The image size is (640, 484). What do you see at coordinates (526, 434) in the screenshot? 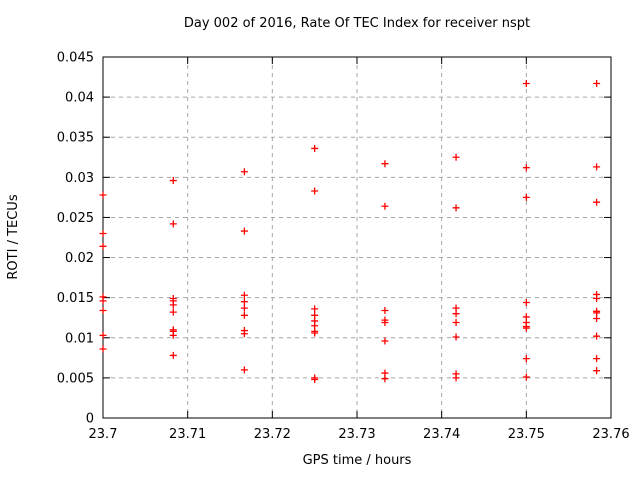
I see `x-tick-label: 23.75` at bounding box center [526, 434].